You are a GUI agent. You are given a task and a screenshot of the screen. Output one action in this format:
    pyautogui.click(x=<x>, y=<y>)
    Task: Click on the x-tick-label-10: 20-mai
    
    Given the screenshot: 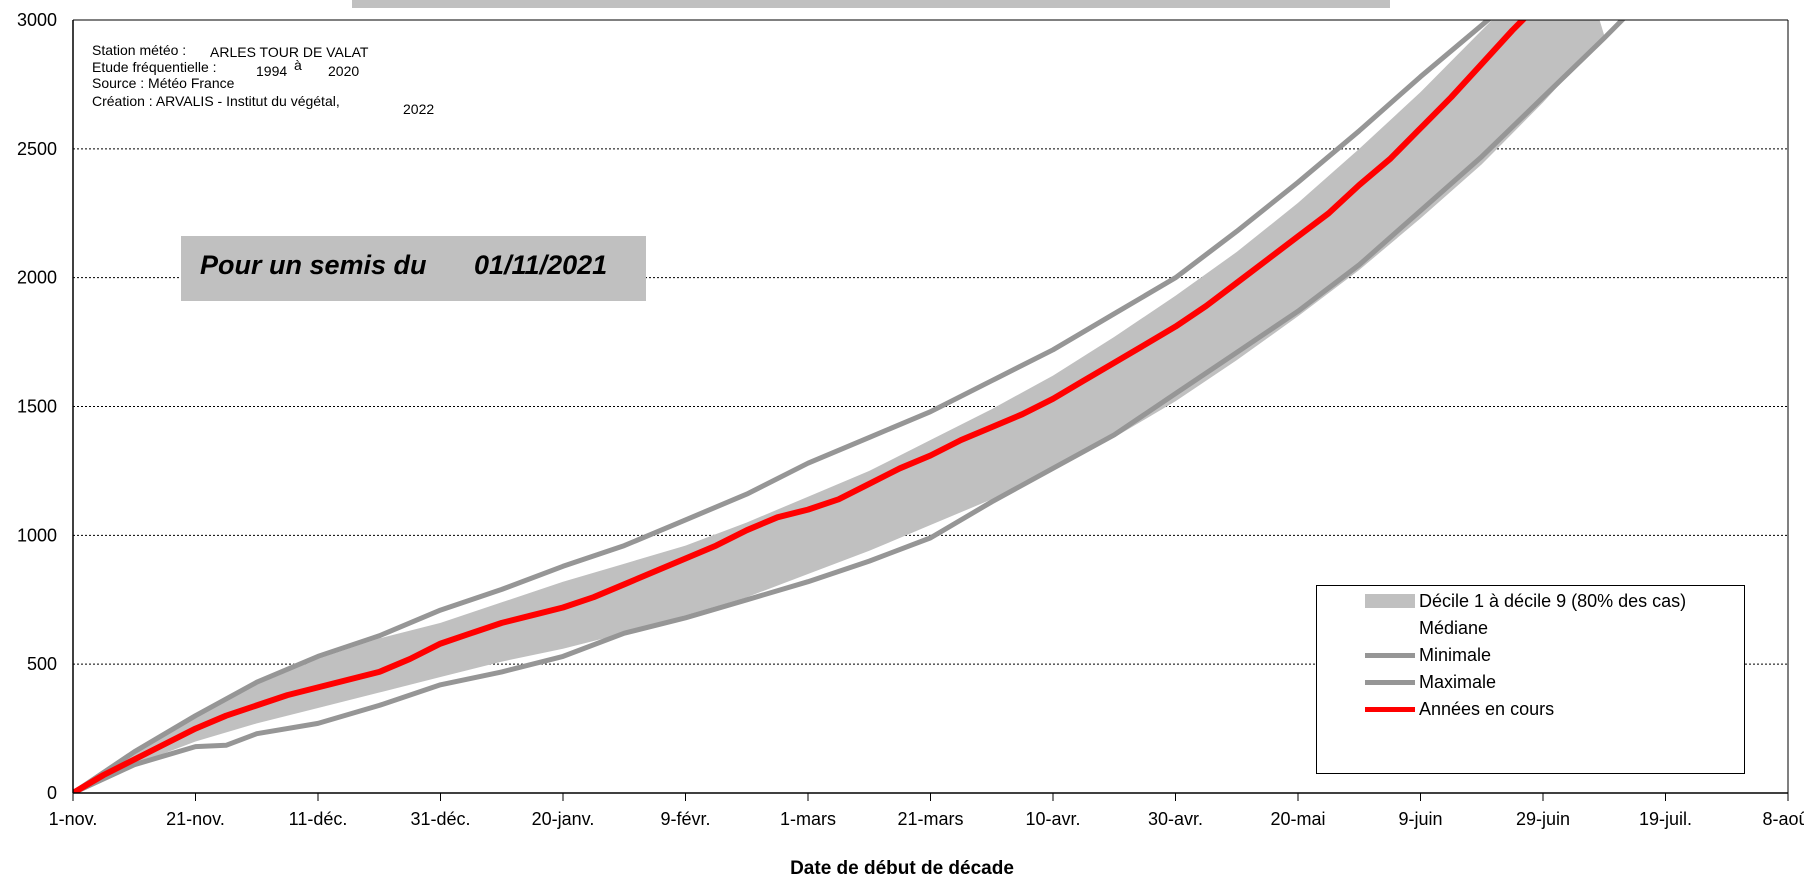 What is the action you would take?
    pyautogui.click(x=1297, y=819)
    